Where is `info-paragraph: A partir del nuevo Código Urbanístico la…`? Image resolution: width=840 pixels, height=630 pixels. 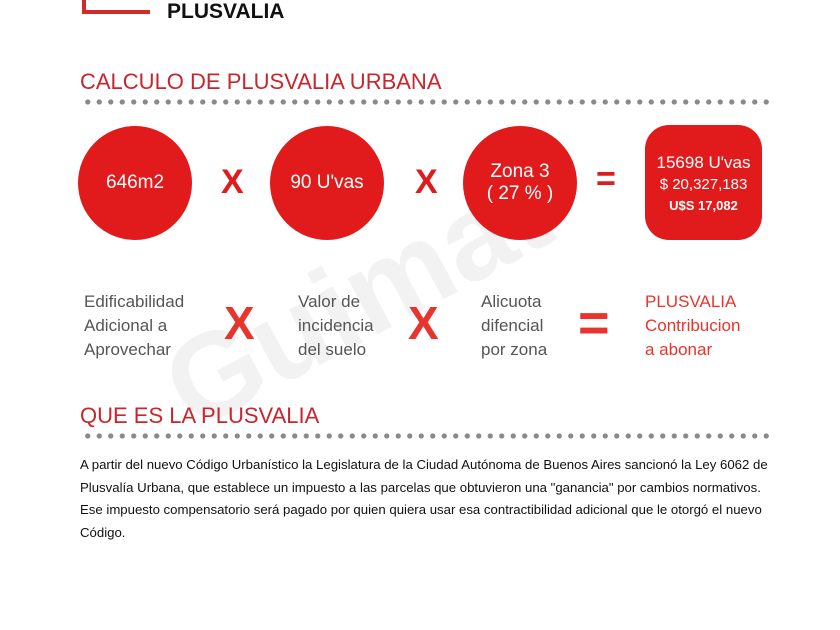 info-paragraph: A partir del nuevo Código Urbanístico la… is located at coordinates (424, 498).